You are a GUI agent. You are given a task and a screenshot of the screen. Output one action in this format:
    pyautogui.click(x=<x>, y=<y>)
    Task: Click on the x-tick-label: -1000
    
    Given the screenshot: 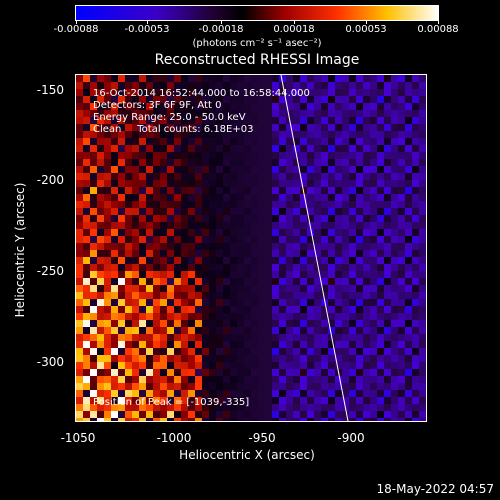 What is the action you would take?
    pyautogui.click(x=174, y=438)
    